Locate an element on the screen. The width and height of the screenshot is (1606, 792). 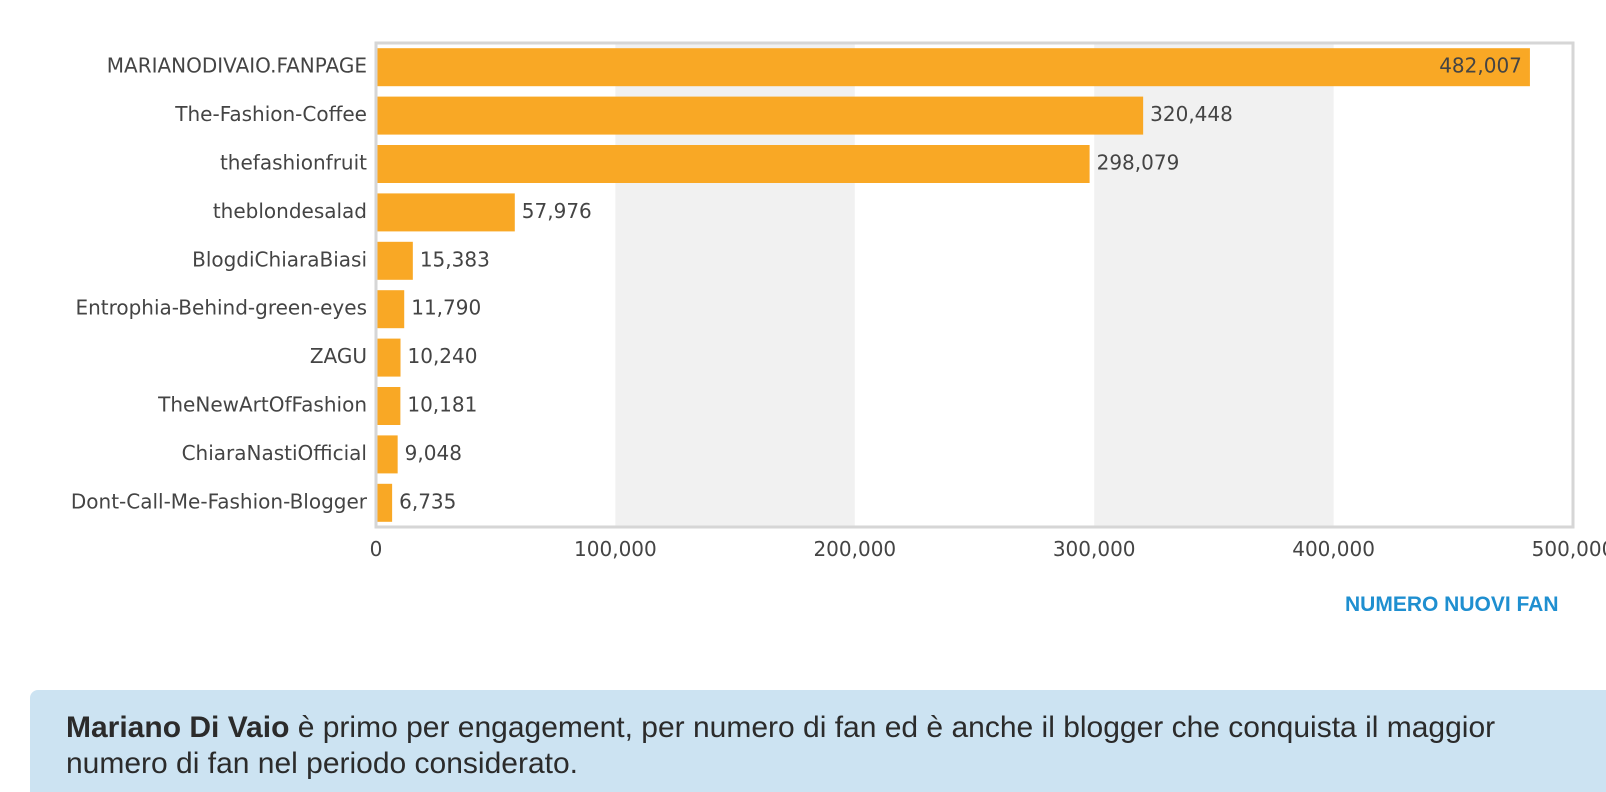
category-label: TheNewArtOfFashion is located at coordinates (262, 405).